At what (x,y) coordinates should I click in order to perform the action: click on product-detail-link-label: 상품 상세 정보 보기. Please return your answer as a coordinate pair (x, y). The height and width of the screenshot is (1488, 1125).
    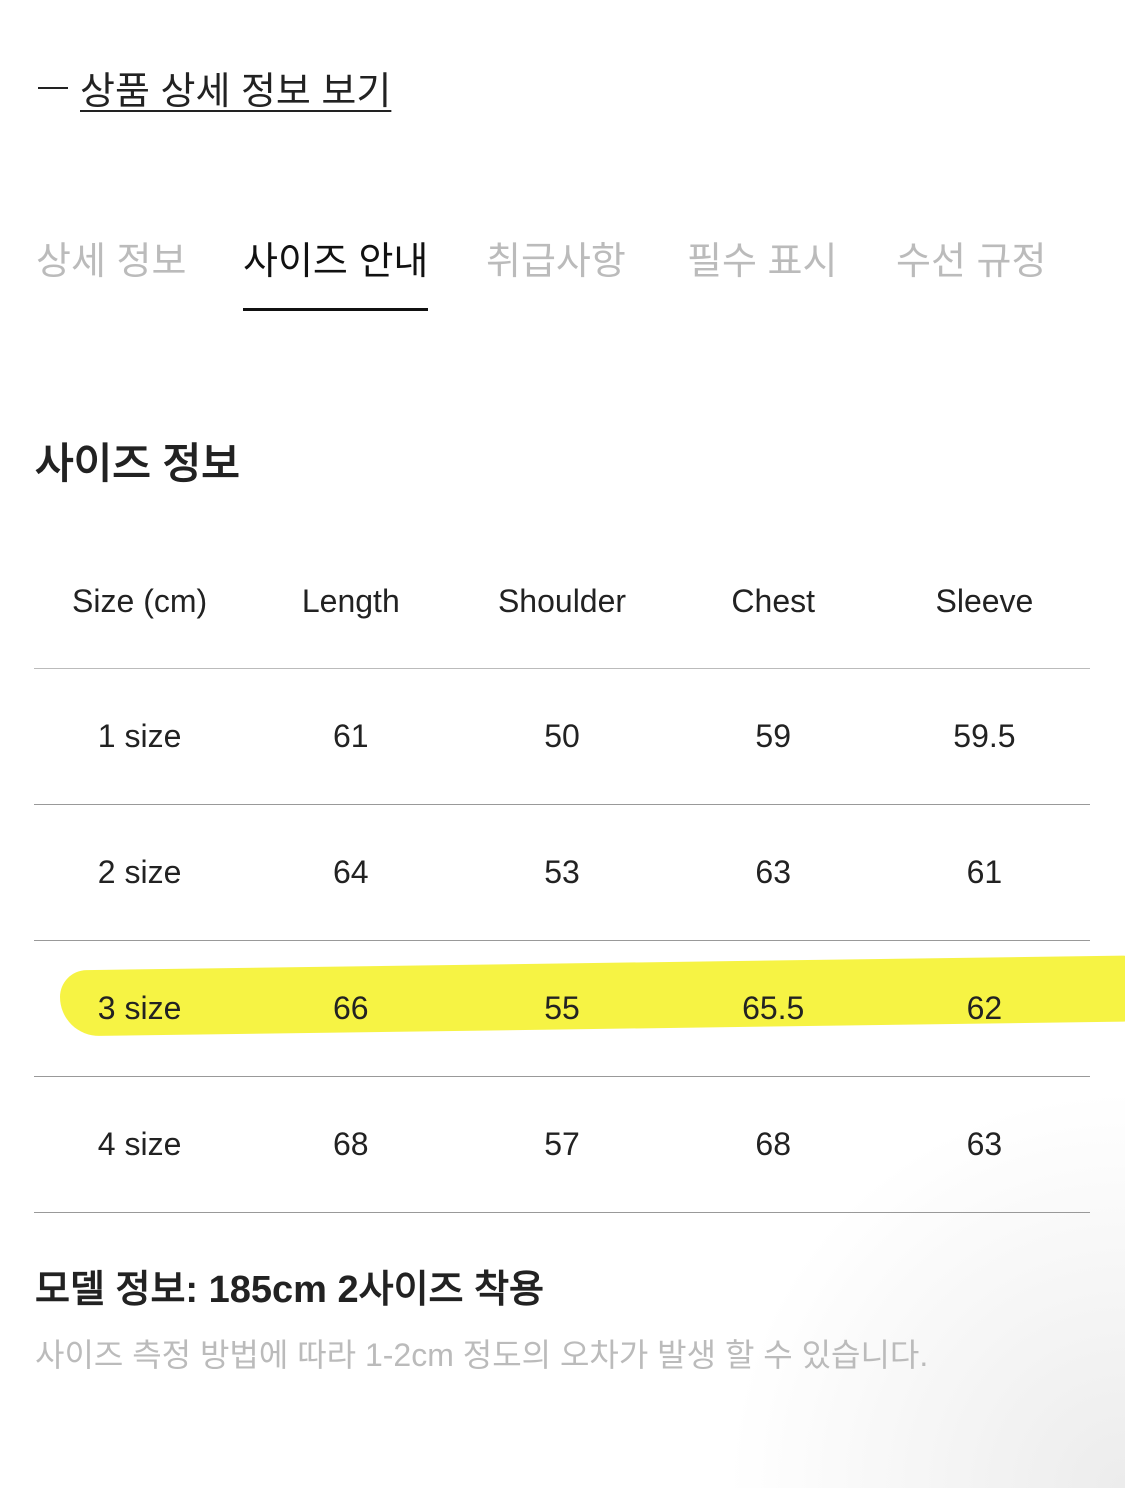
    Looking at the image, I should click on (236, 92).